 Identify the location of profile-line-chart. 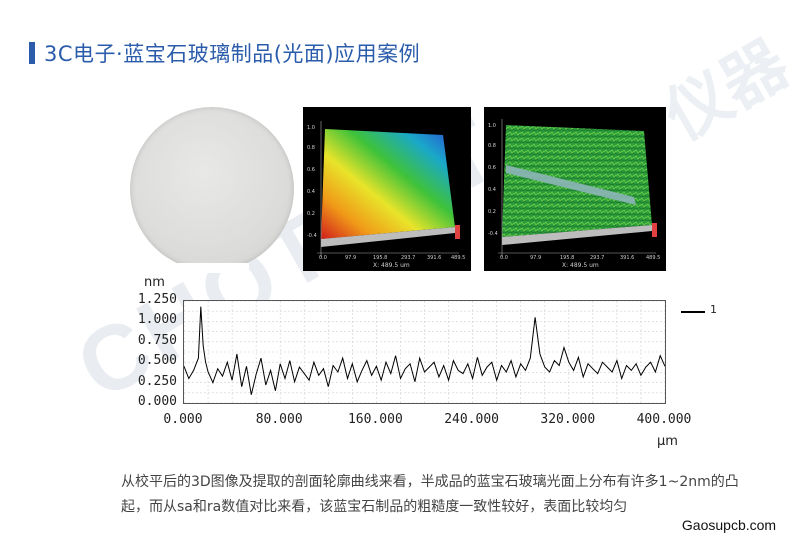
(424, 352).